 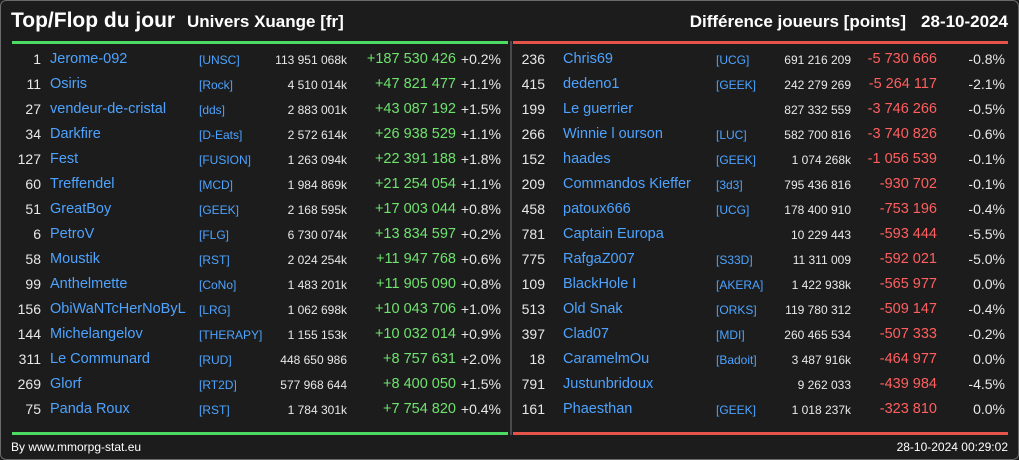 What do you see at coordinates (215, 310) in the screenshot?
I see `alliance-tag-link: [LRG]` at bounding box center [215, 310].